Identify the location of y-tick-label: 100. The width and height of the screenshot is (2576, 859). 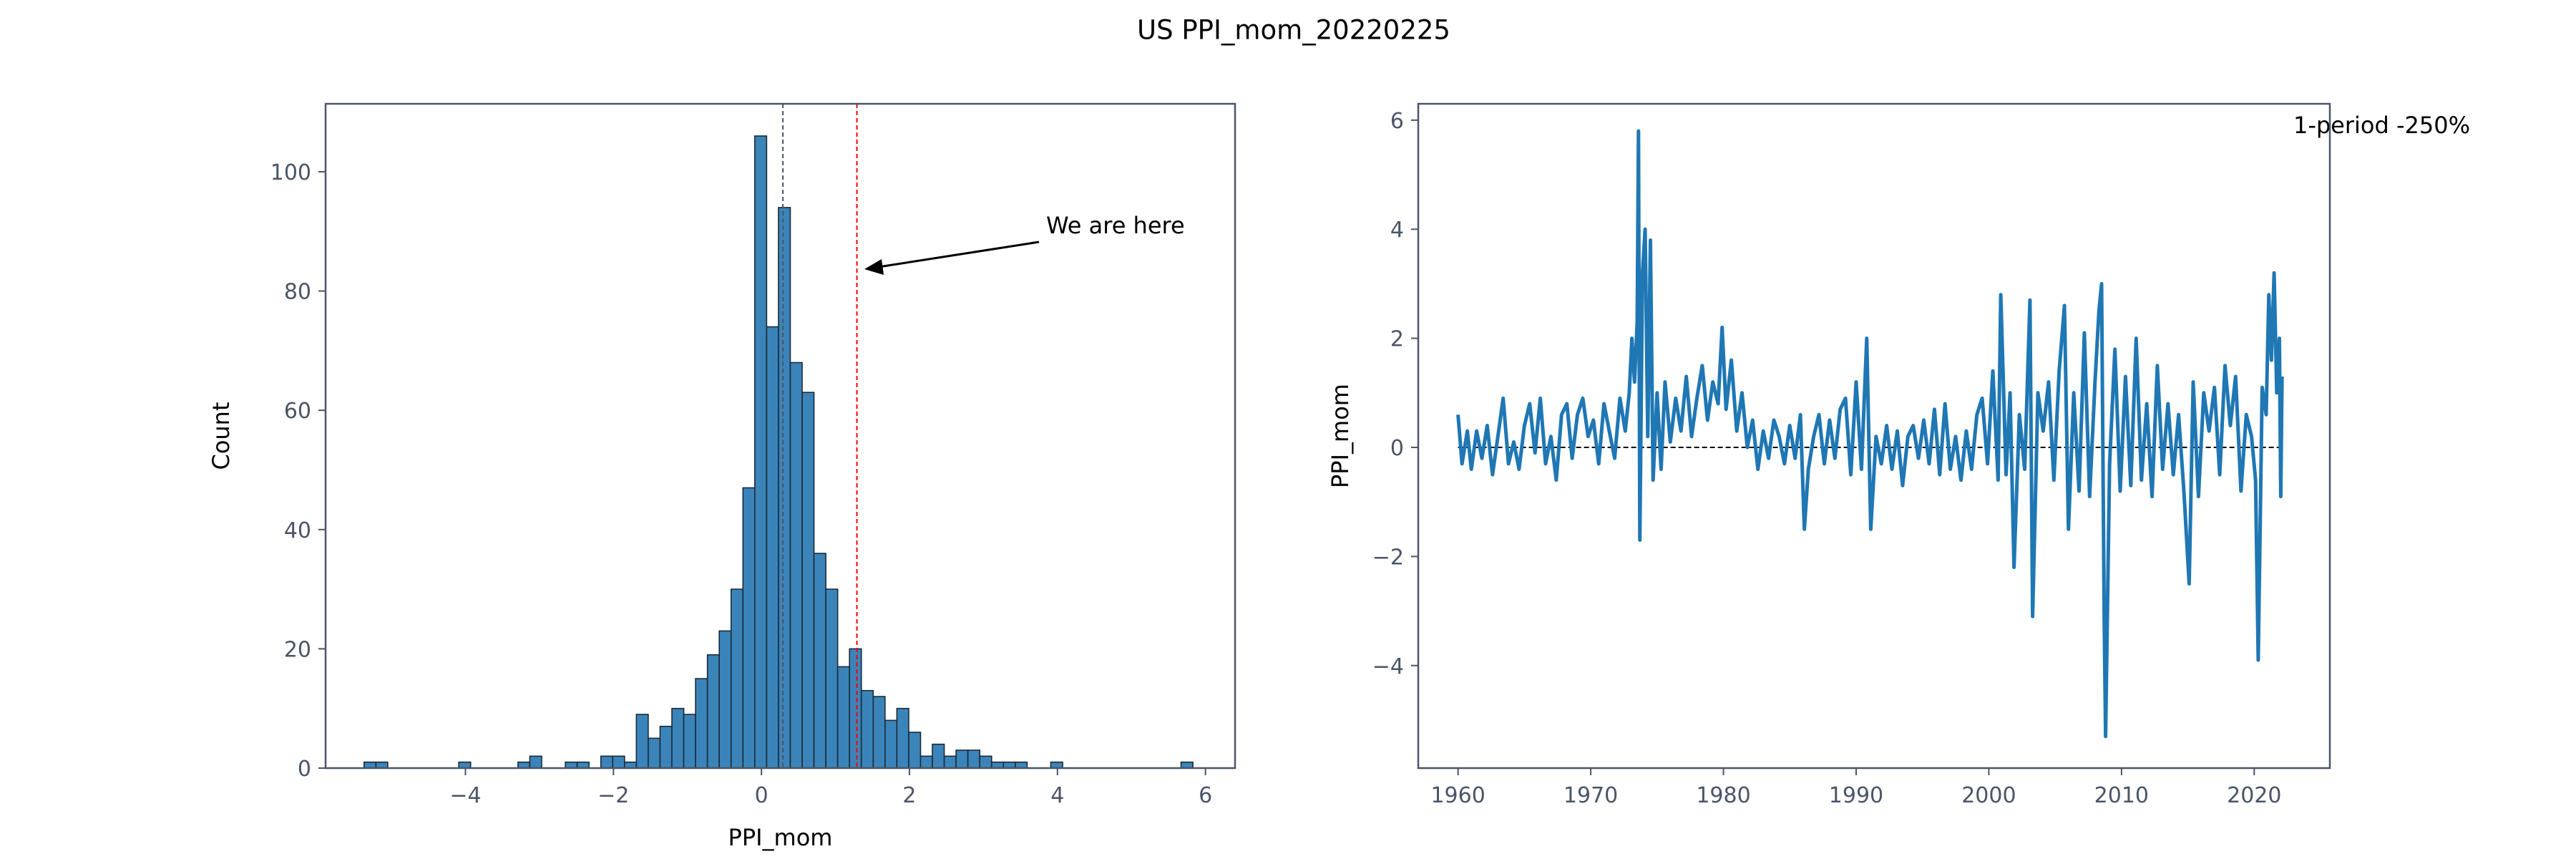
(290, 172).